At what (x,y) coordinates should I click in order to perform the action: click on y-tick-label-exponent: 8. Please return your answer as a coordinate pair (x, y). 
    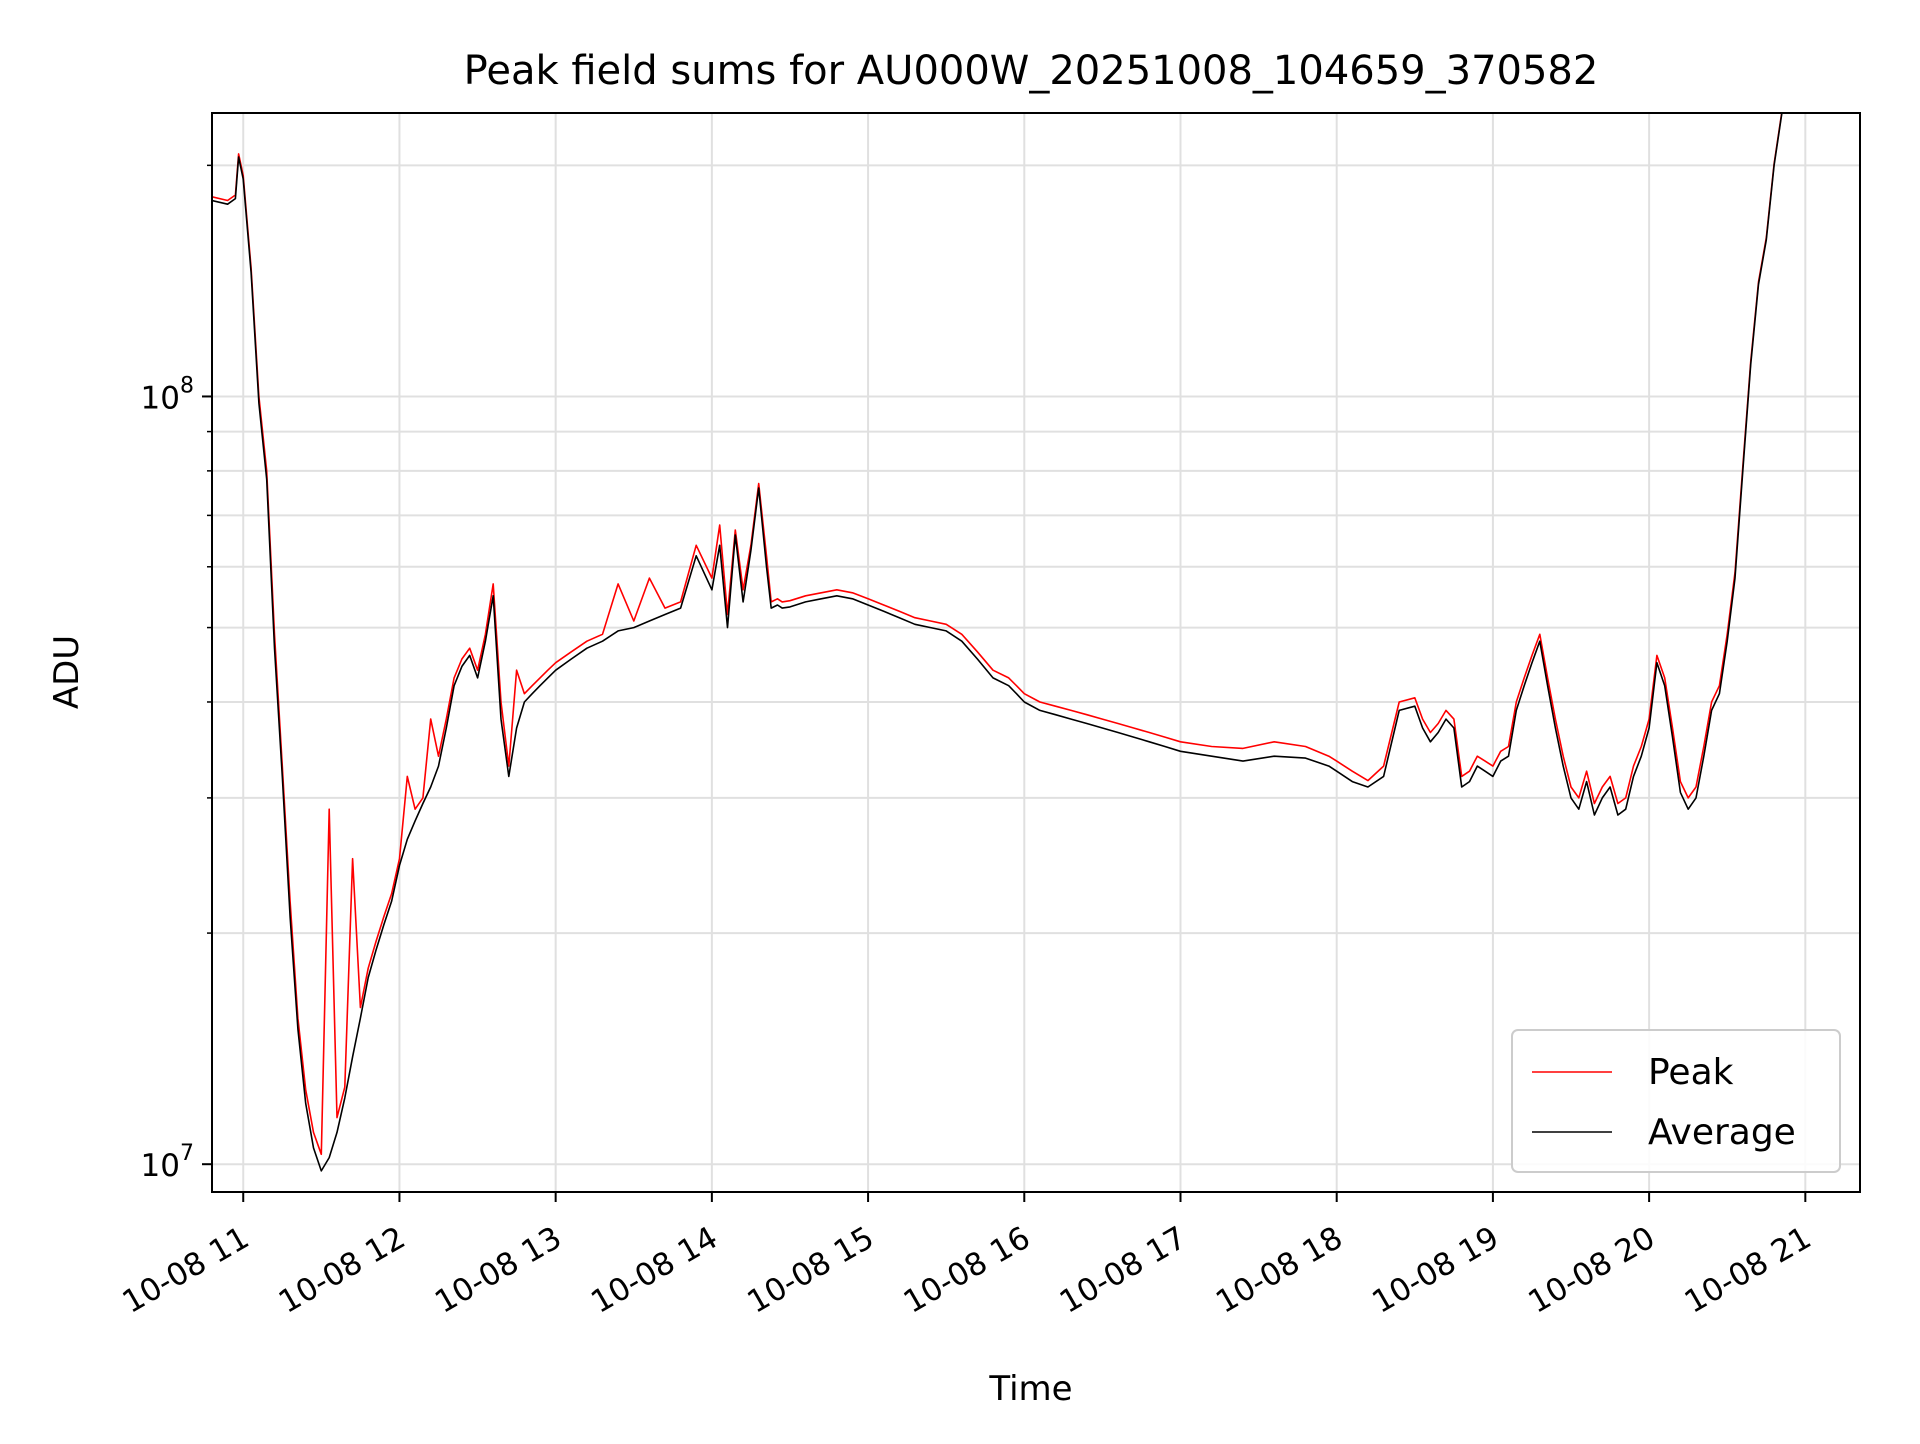
    Looking at the image, I should click on (187, 385).